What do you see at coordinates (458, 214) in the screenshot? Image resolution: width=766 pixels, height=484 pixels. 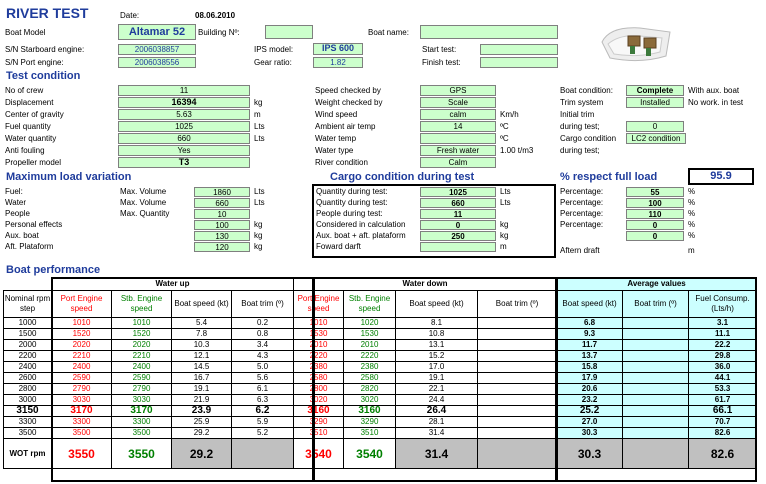 I see `cargo-value: 11` at bounding box center [458, 214].